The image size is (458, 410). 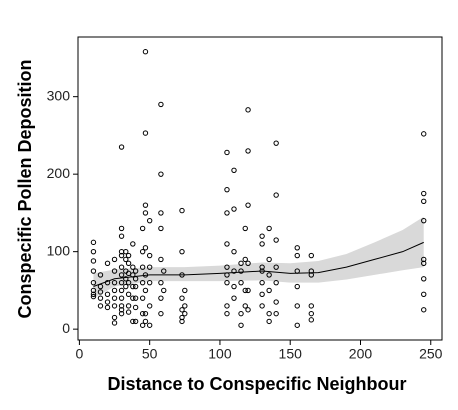 What do you see at coordinates (361, 354) in the screenshot?
I see `x-tick-label: 200` at bounding box center [361, 354].